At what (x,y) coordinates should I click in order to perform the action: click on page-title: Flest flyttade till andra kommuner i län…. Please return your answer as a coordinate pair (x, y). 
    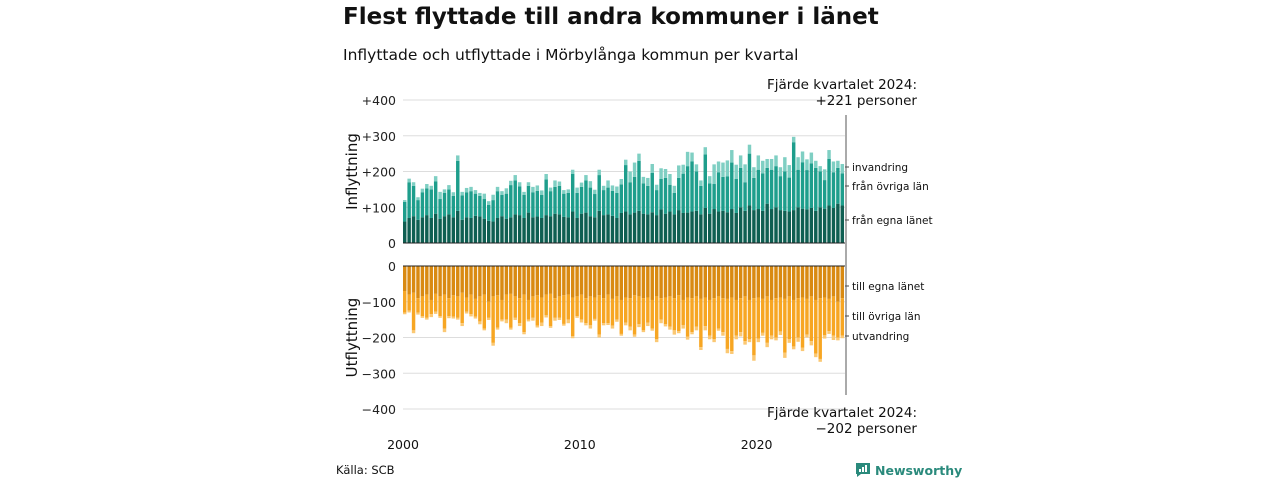
    Looking at the image, I should click on (611, 17).